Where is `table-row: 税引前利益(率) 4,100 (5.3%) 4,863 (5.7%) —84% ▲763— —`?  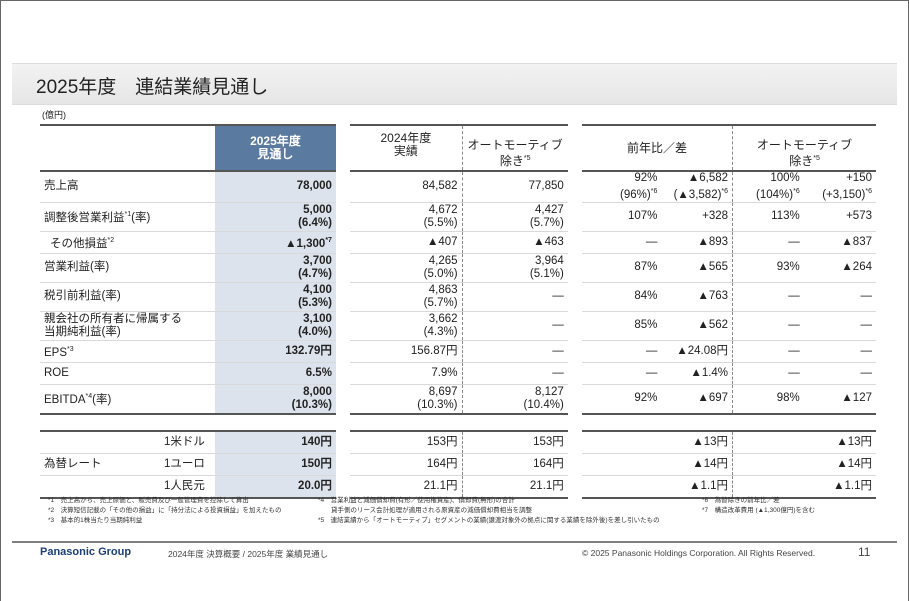
table-row: 税引前利益(率) 4,100 (5.3%) 4,863 (5.7%) —84% ▲763— — is located at coordinates (458, 297).